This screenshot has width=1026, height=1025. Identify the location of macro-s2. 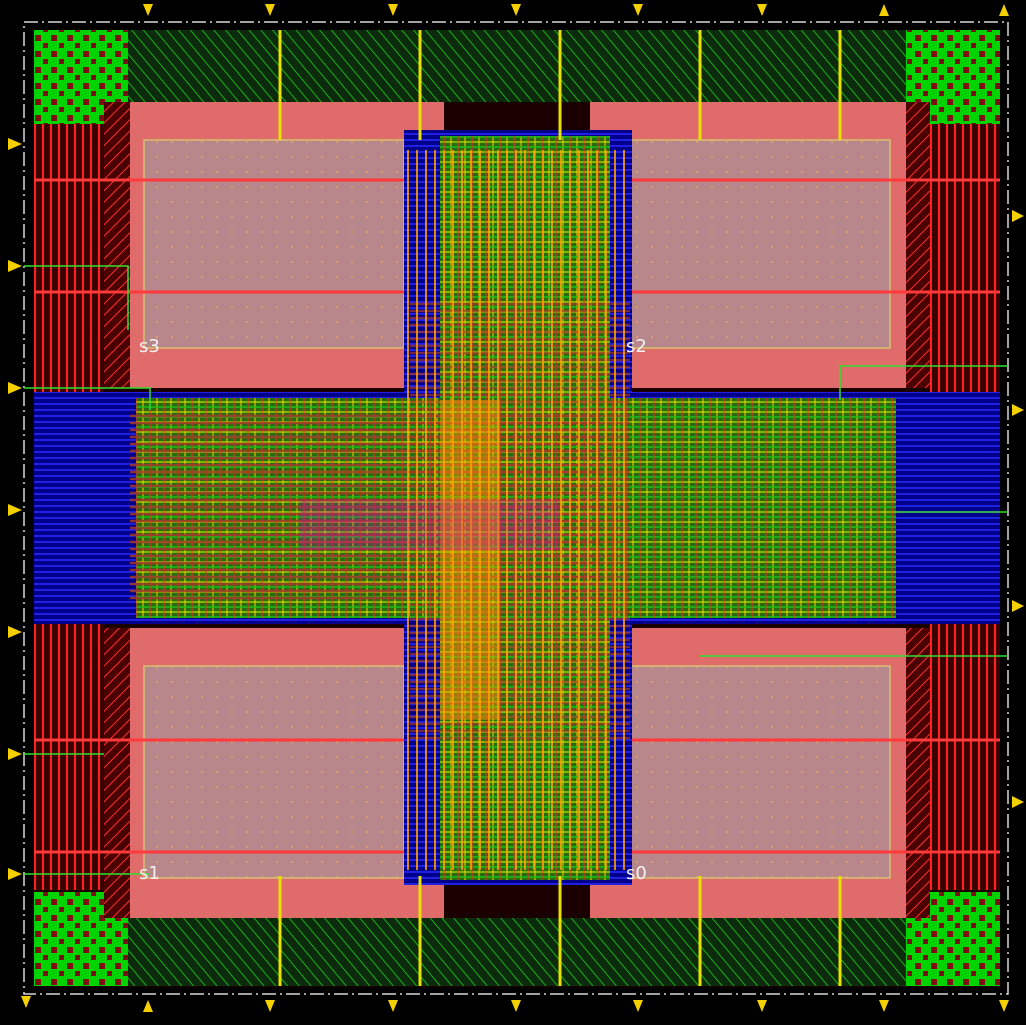
(760, 245).